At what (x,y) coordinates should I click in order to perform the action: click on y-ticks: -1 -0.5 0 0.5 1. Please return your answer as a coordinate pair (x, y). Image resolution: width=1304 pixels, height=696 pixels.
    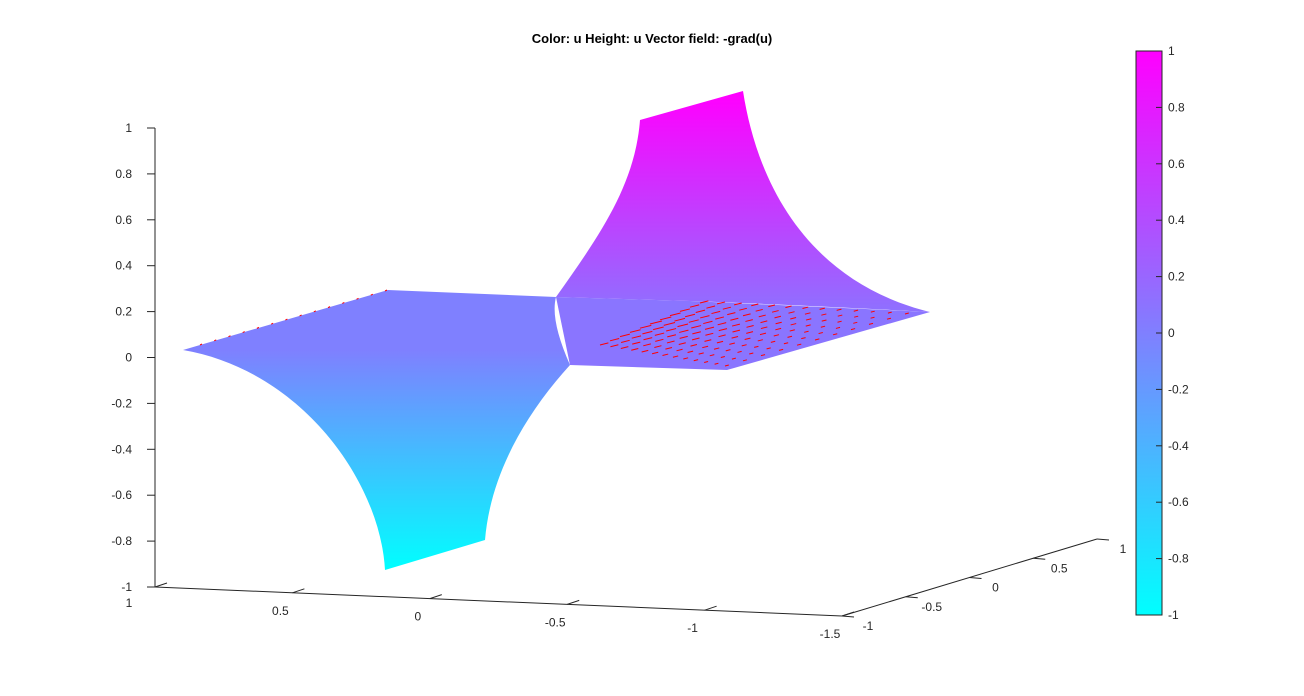
    Looking at the image, I should click on (984, 585).